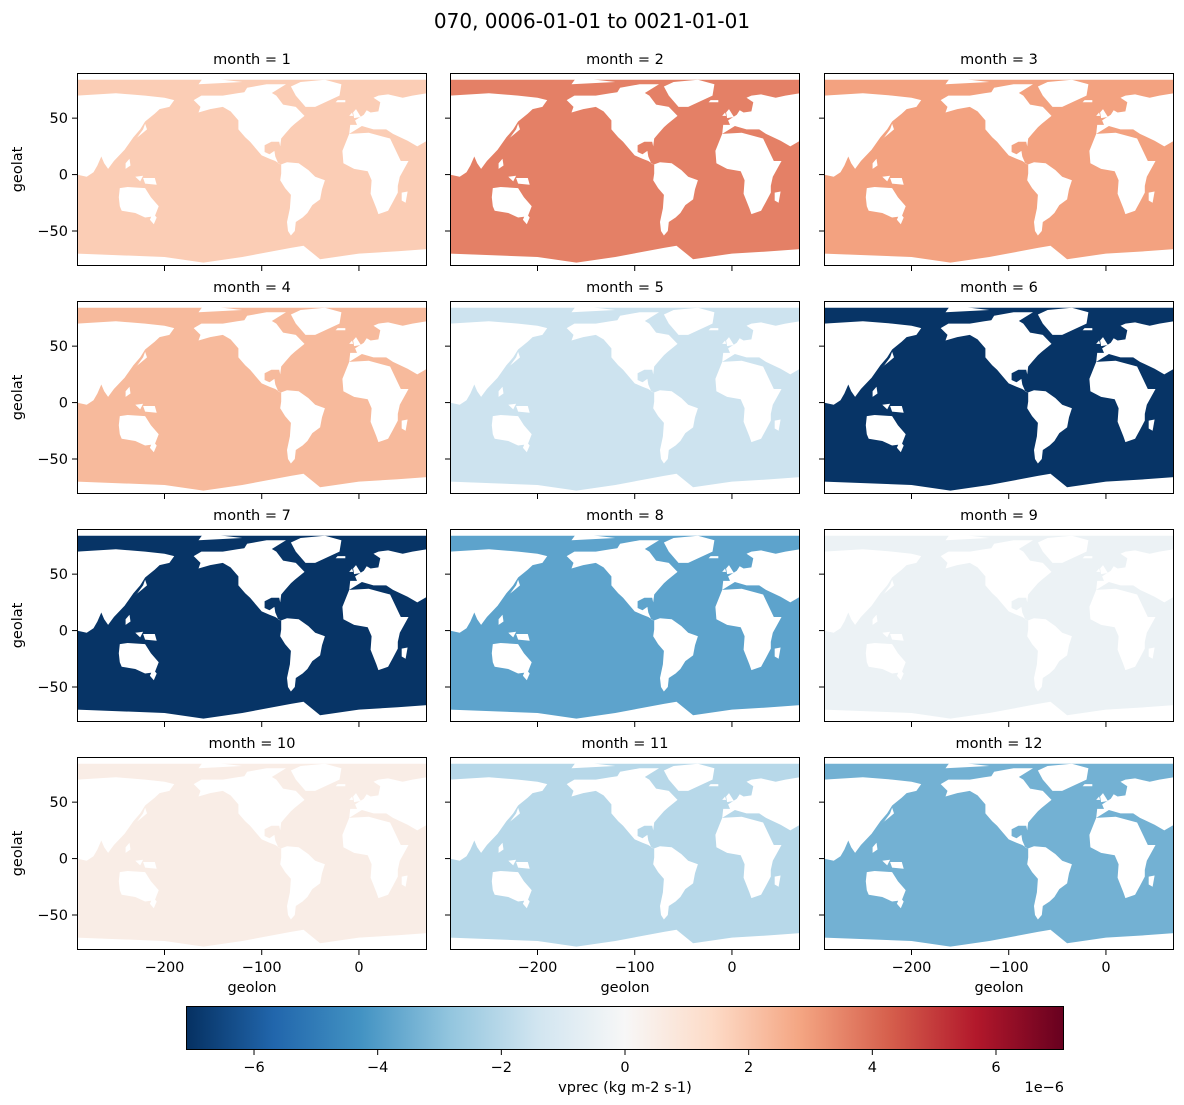 The image size is (1184, 1105). I want to click on y-tick-label: −50, so click(52, 916).